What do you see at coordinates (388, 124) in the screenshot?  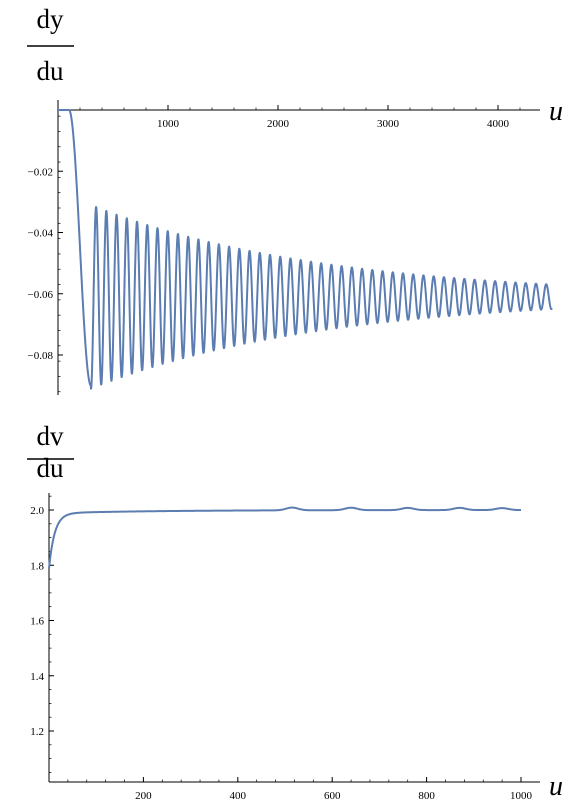 I see `top-x-tick-label: 3000` at bounding box center [388, 124].